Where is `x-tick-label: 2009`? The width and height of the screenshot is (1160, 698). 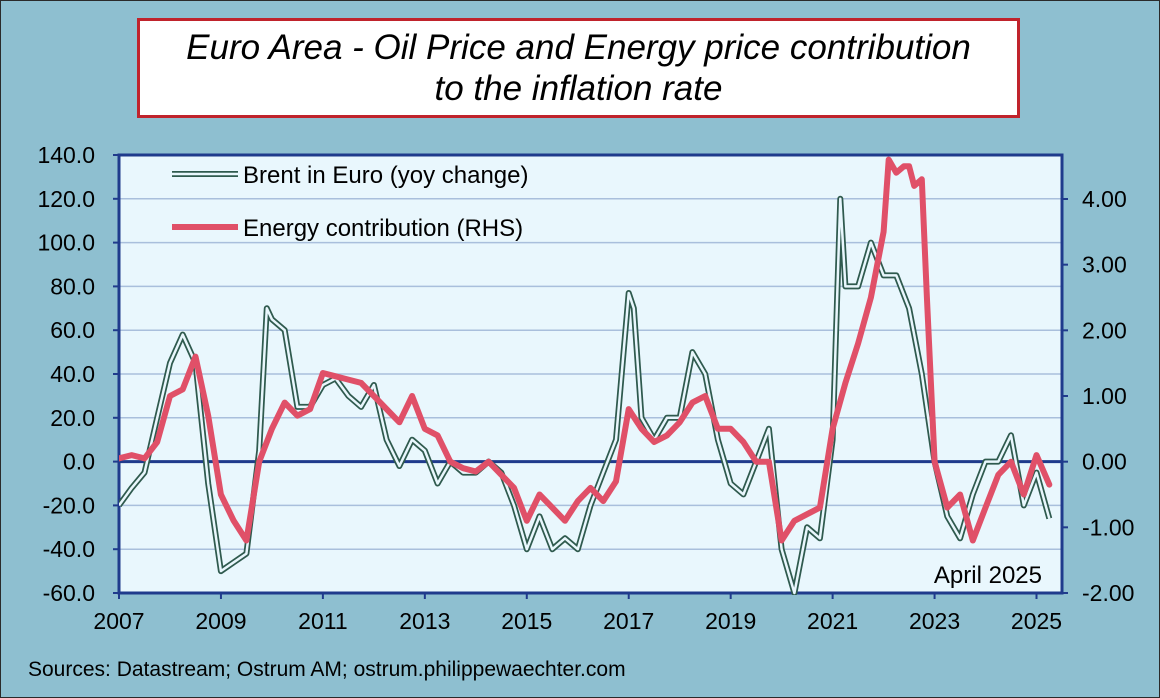 x-tick-label: 2009 is located at coordinates (220, 621).